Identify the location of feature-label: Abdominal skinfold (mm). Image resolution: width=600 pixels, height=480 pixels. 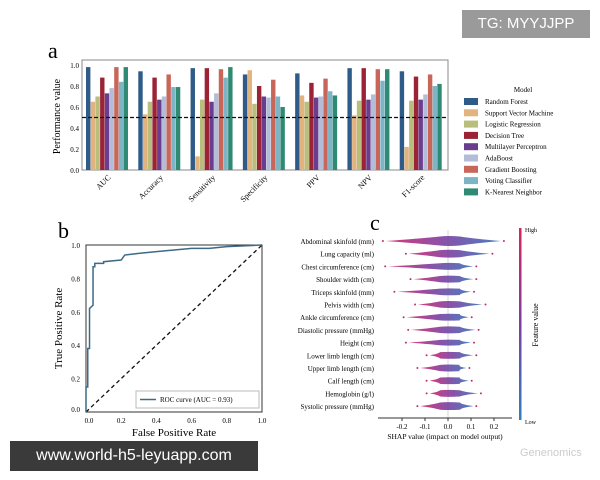
(338, 242).